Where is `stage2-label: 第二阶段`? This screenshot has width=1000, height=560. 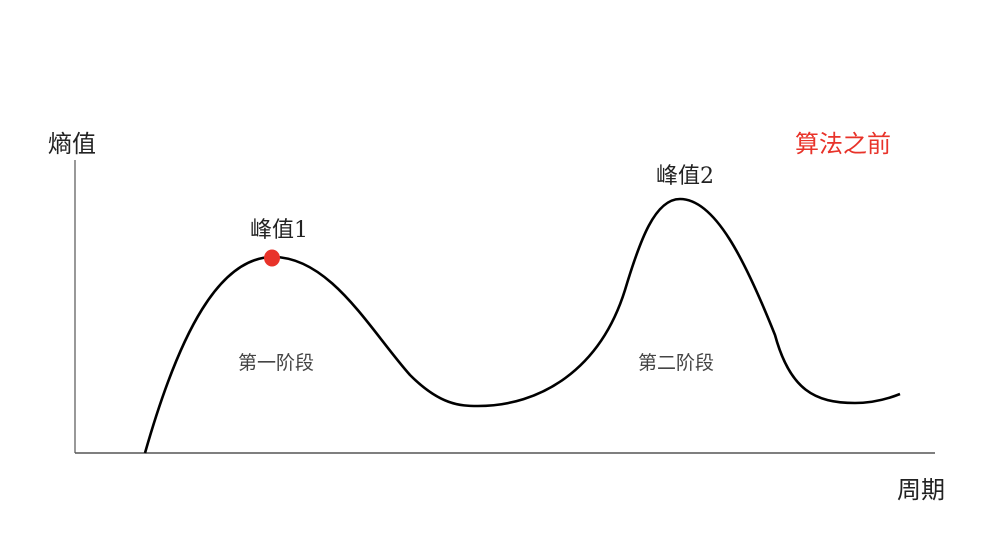 stage2-label: 第二阶段 is located at coordinates (676, 363).